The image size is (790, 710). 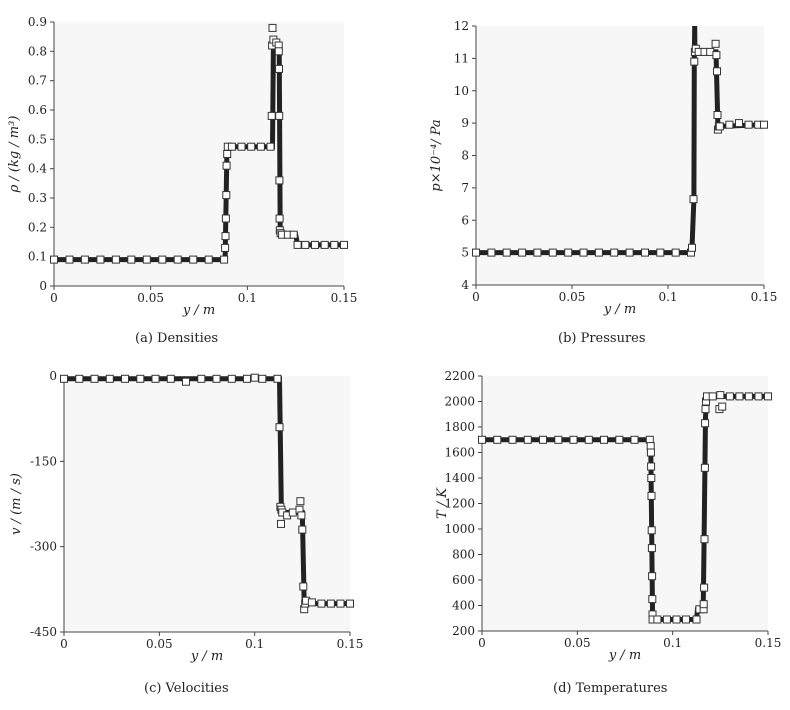 I want to click on y-tick-label: 0.8, so click(x=37, y=51).